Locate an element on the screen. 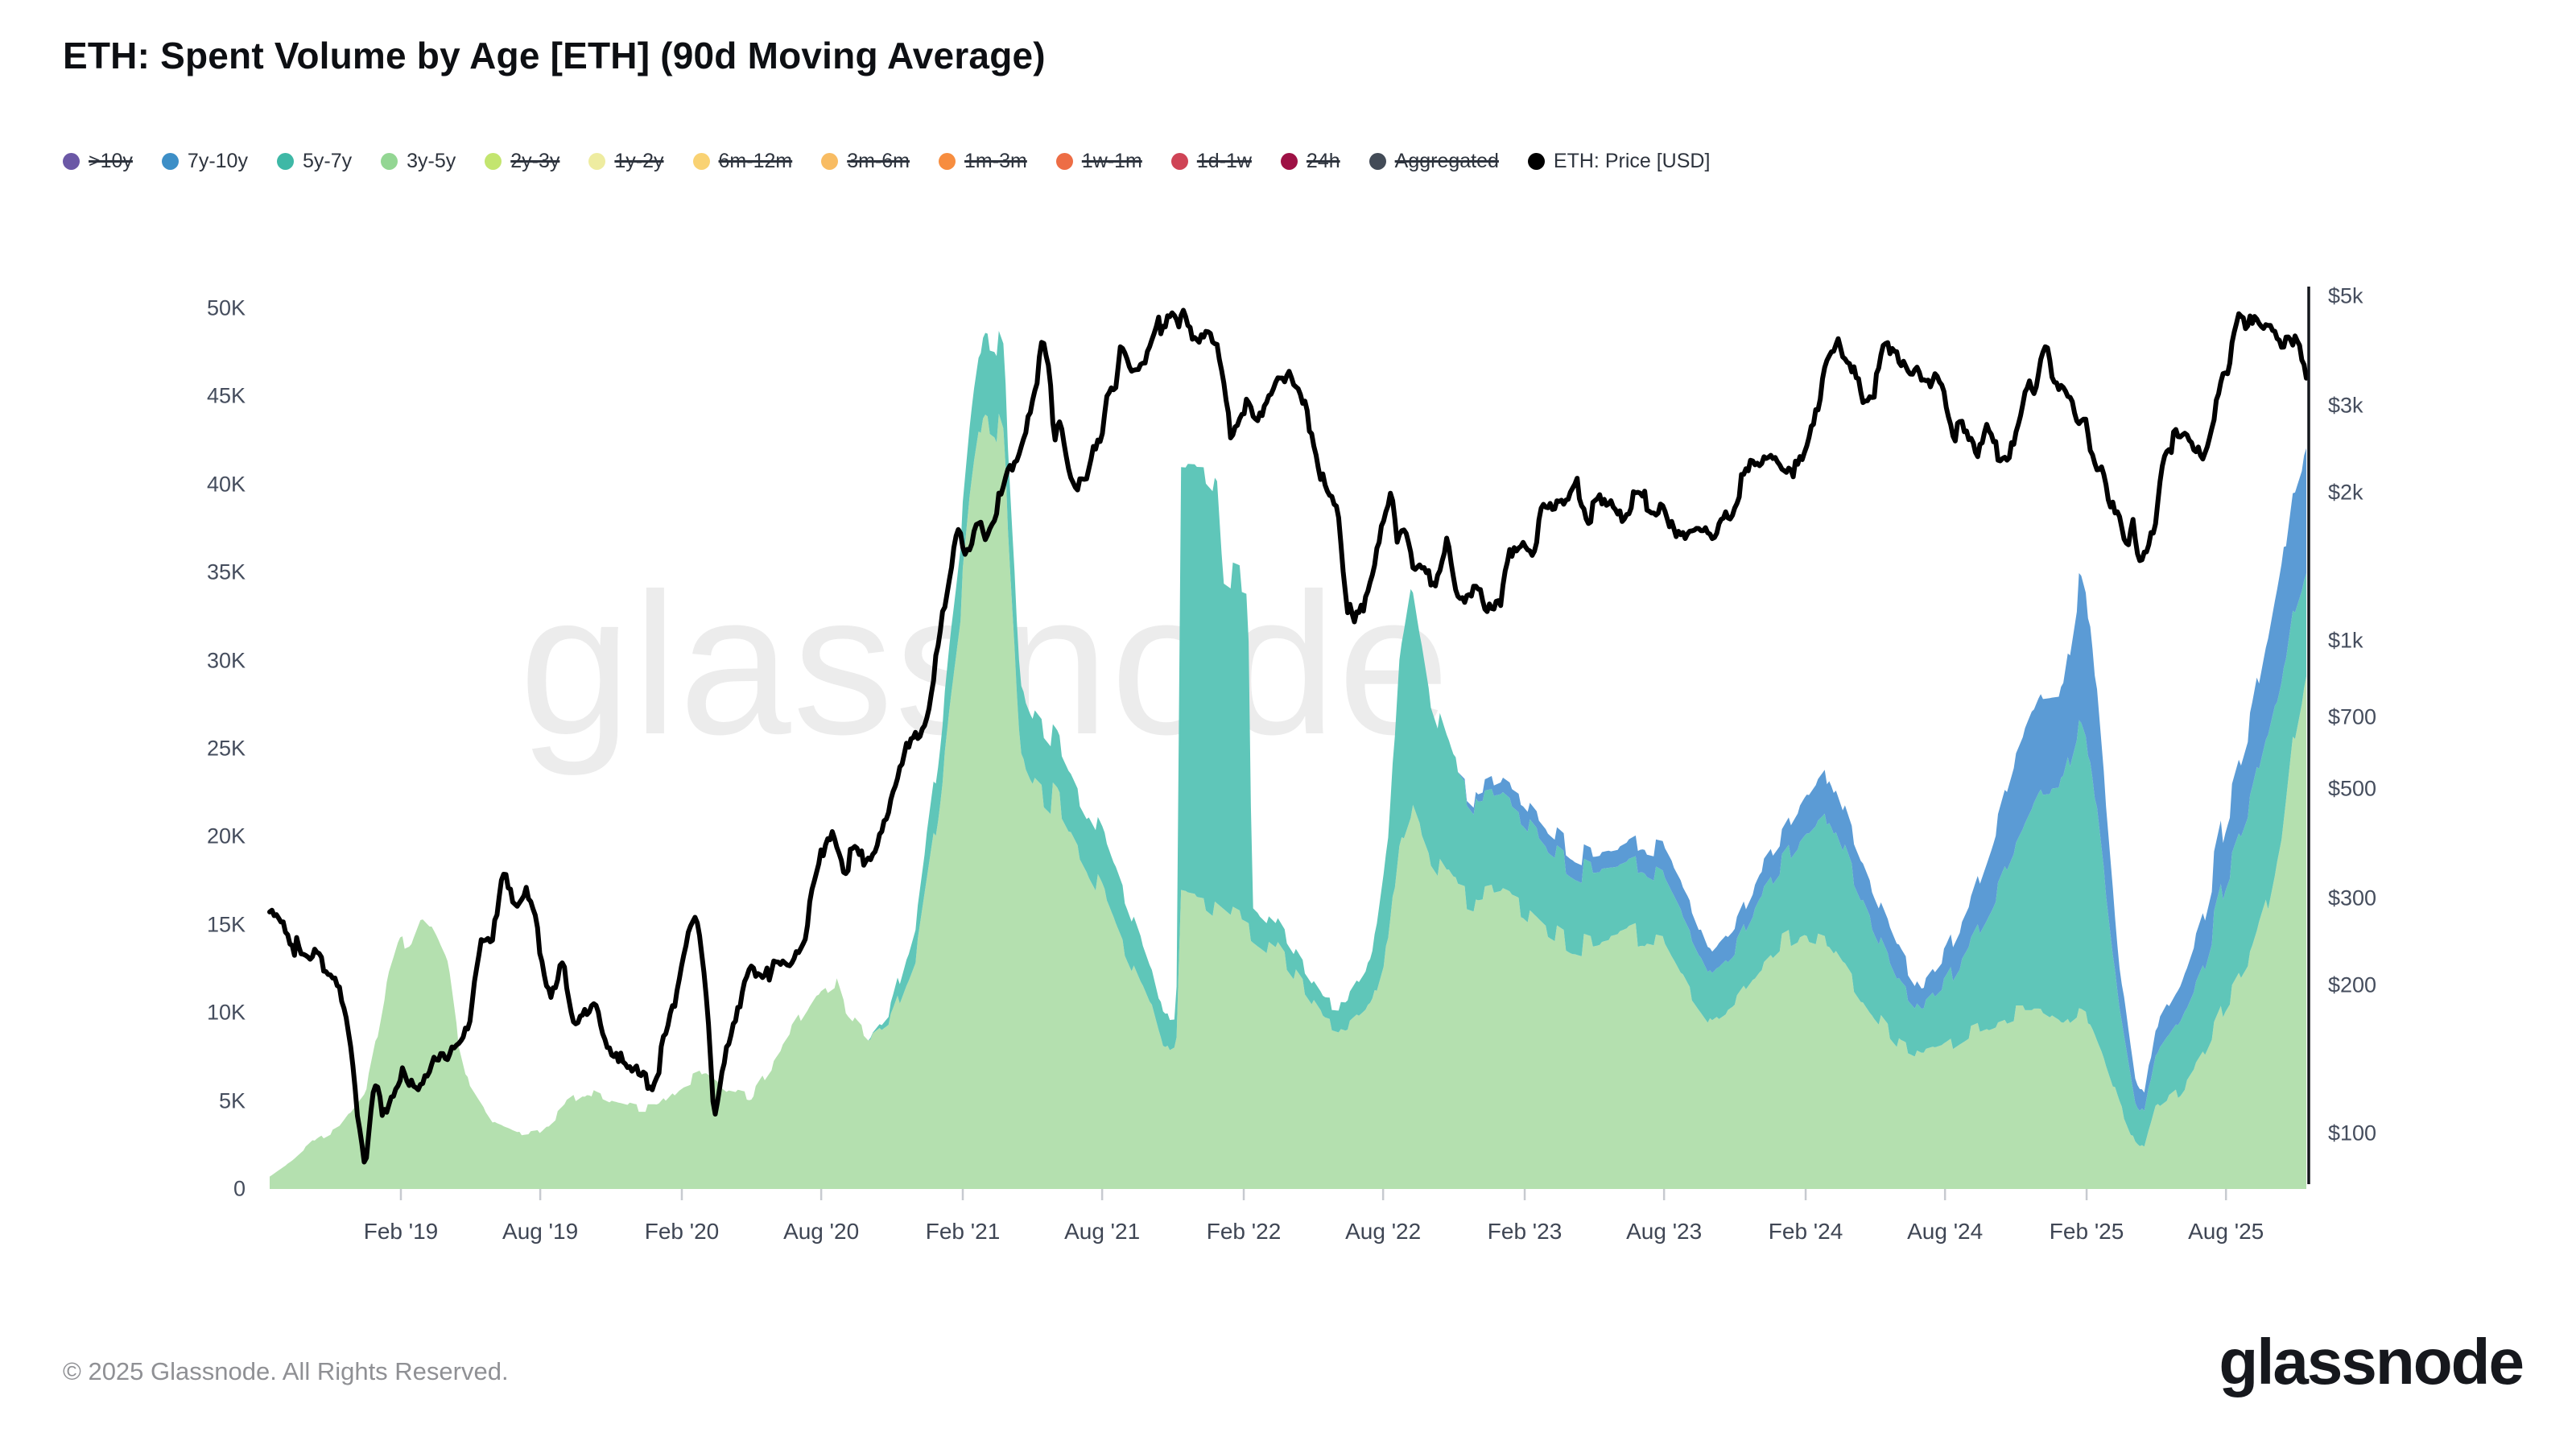 This screenshot has height=1449, width=2576. right-axis-tick-label: $700 is located at coordinates (2352, 716).